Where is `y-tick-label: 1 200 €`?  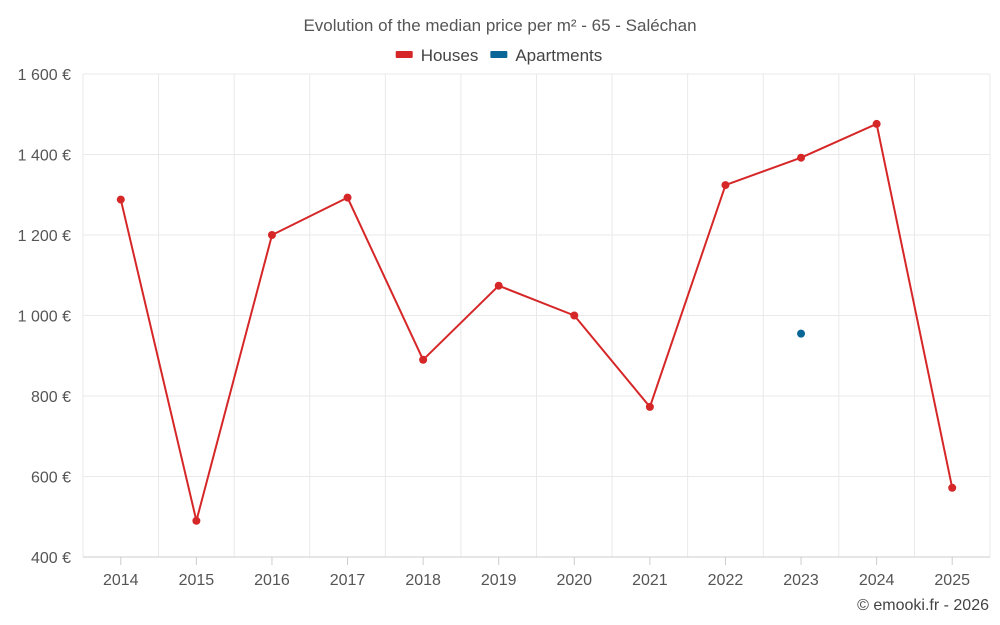 y-tick-label: 1 200 € is located at coordinates (44, 236).